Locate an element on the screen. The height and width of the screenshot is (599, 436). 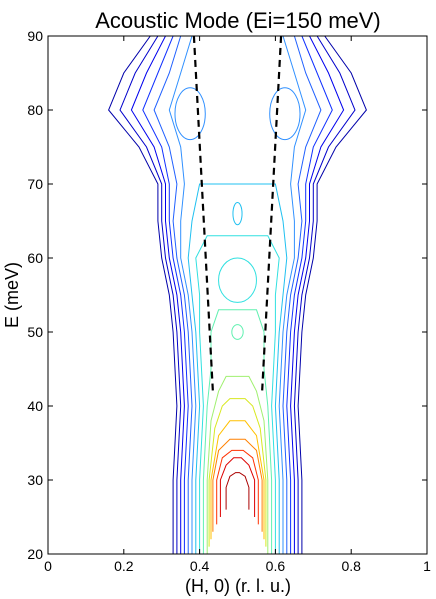
y-tick-label: 30 is located at coordinates (35, 480).